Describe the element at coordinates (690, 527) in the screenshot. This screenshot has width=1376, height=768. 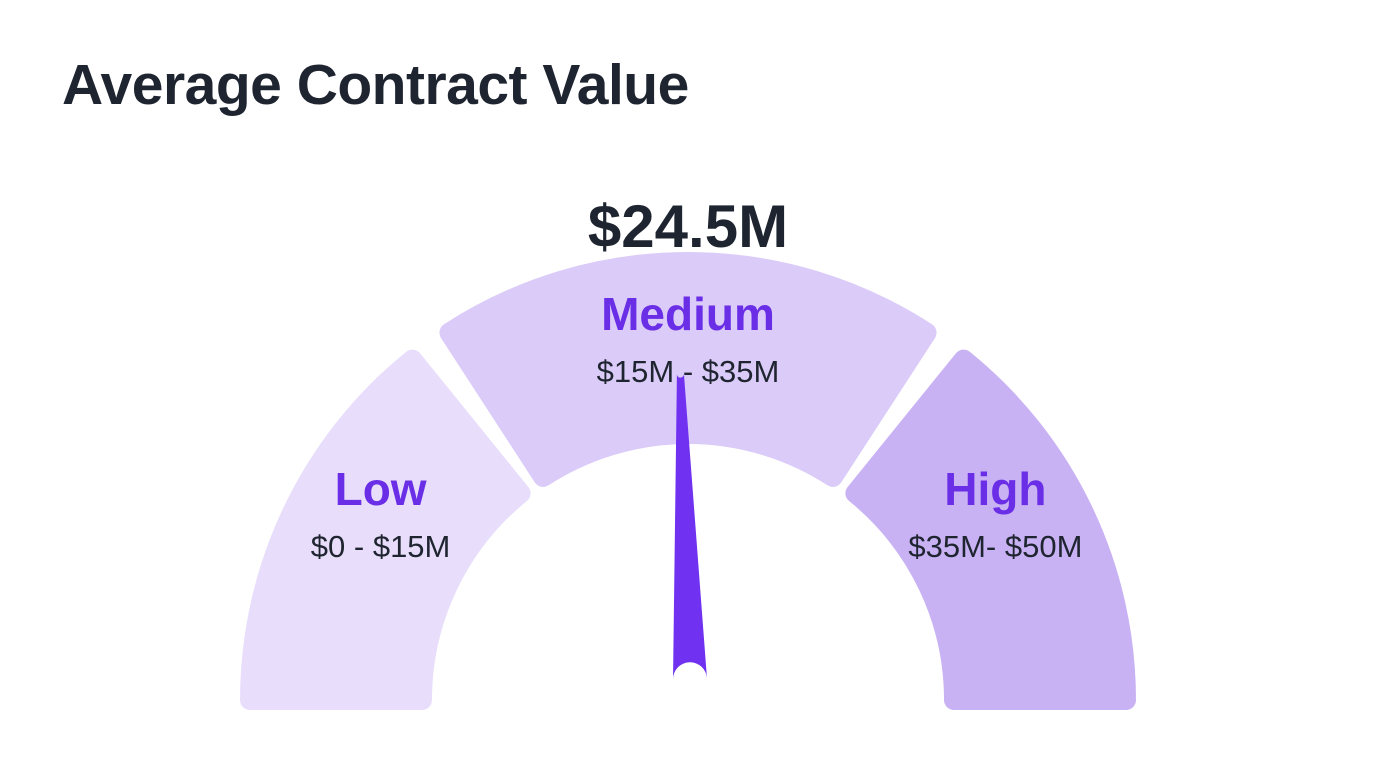
I see `gauge-needle` at that location.